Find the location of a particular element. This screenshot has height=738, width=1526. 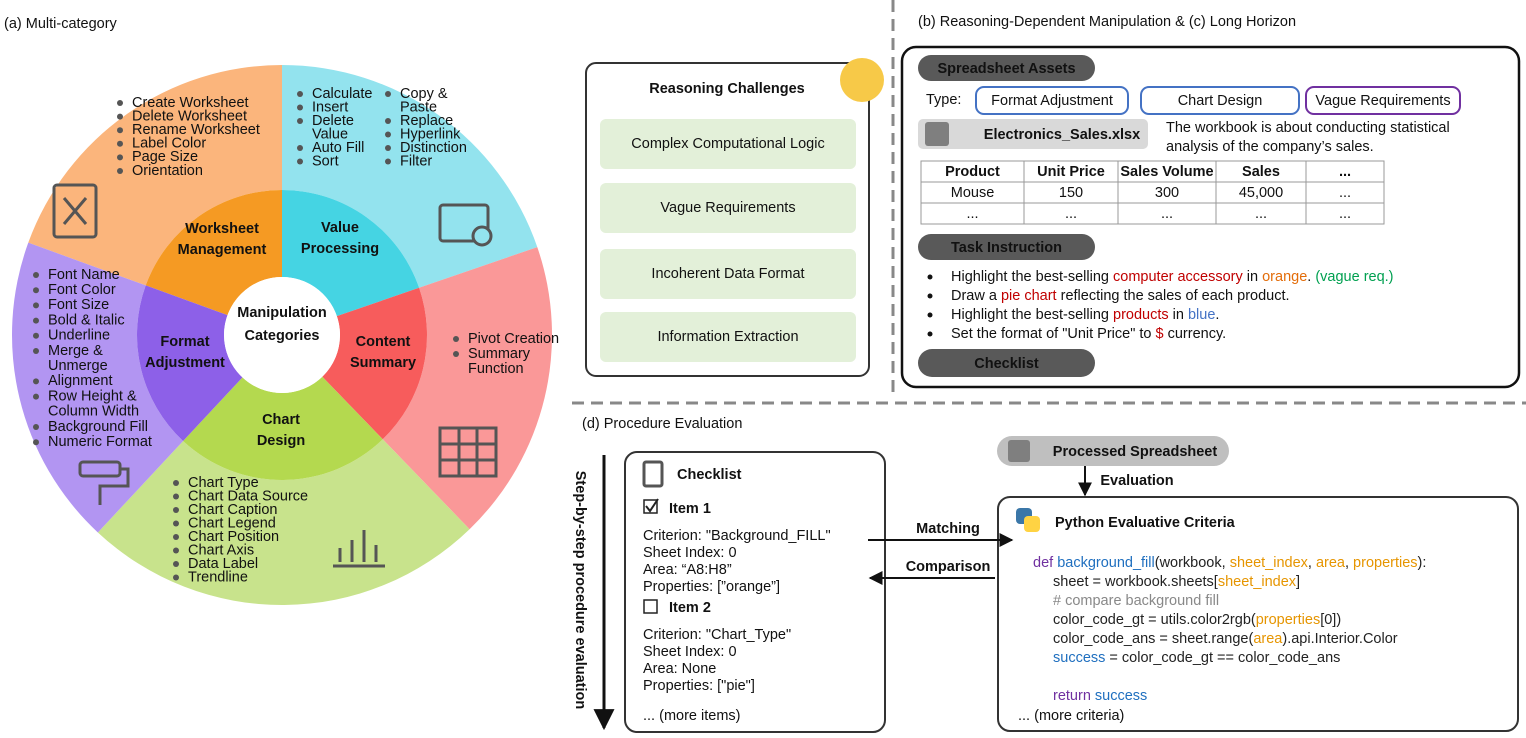

table-cell is located at coordinates (1345, 213).